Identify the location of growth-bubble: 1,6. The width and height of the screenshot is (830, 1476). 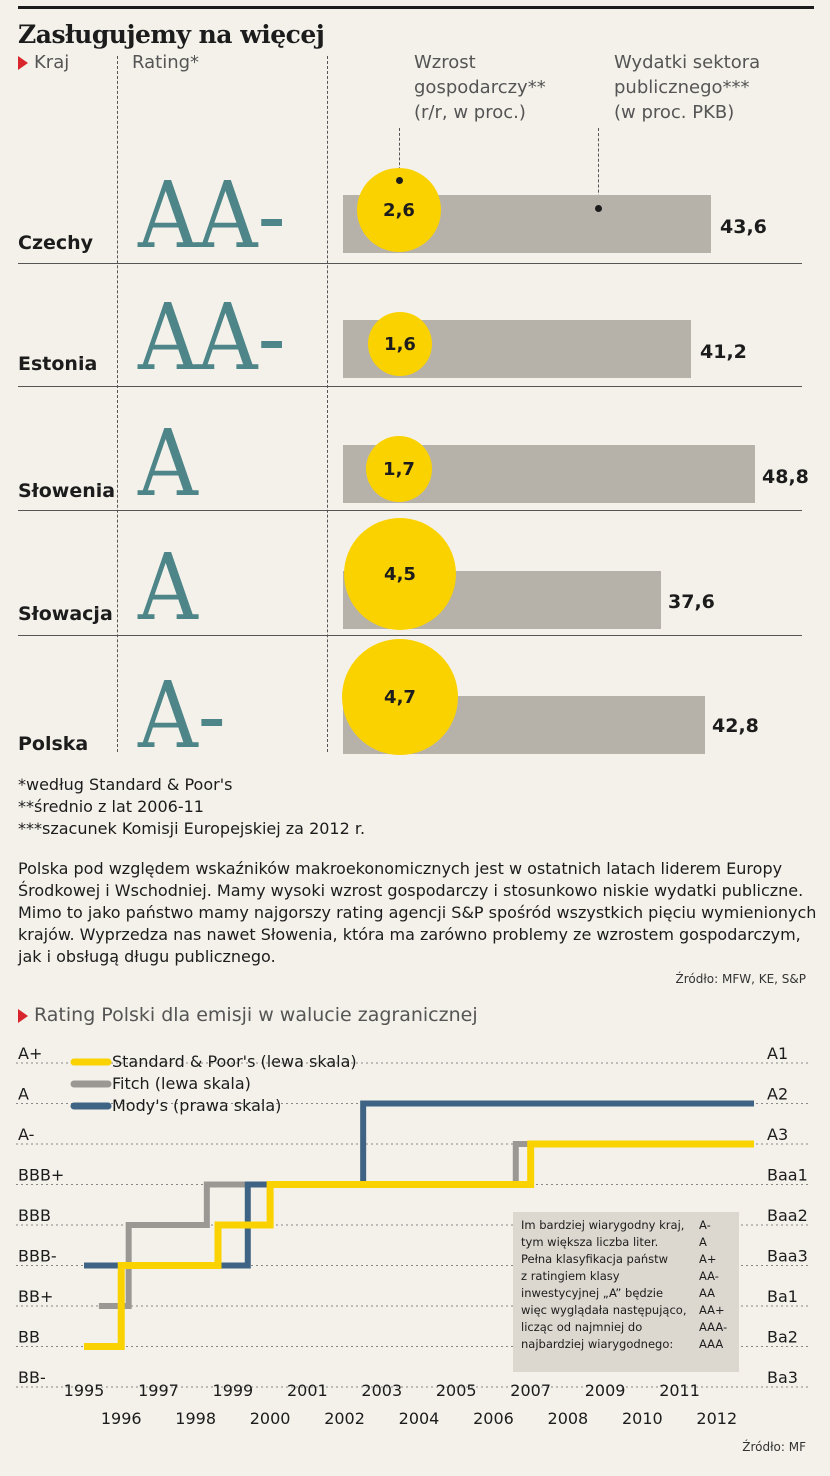
(400, 344).